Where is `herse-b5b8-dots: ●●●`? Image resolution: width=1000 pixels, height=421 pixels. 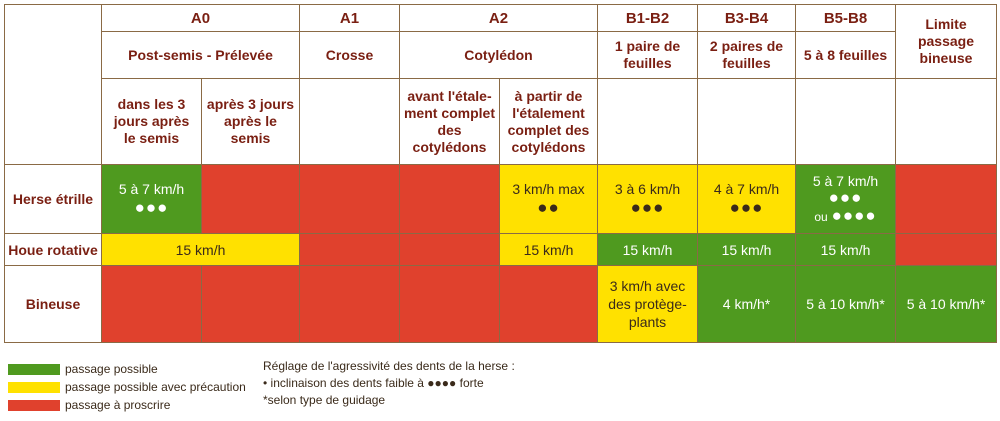
herse-b5b8-dots: ●●● is located at coordinates (845, 197).